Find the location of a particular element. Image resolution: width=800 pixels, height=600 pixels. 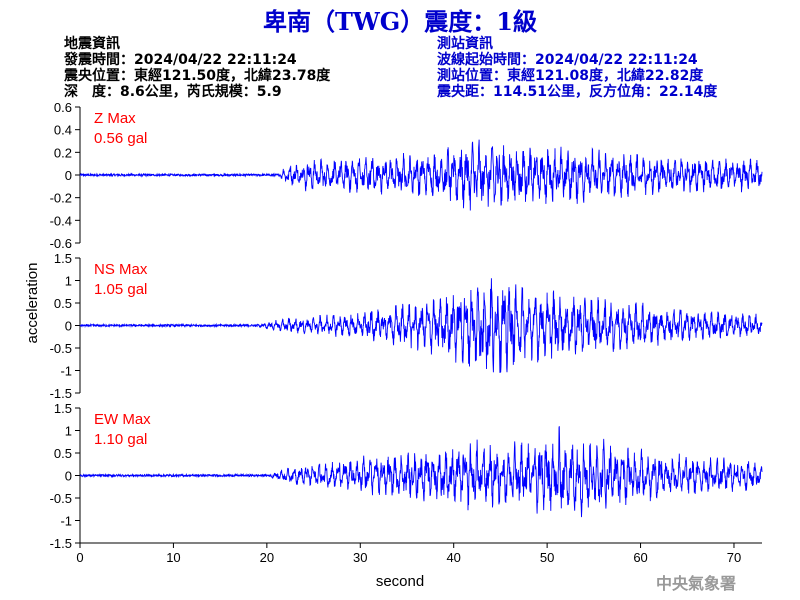

y-tick-label-ns: -1 is located at coordinates (66, 371).